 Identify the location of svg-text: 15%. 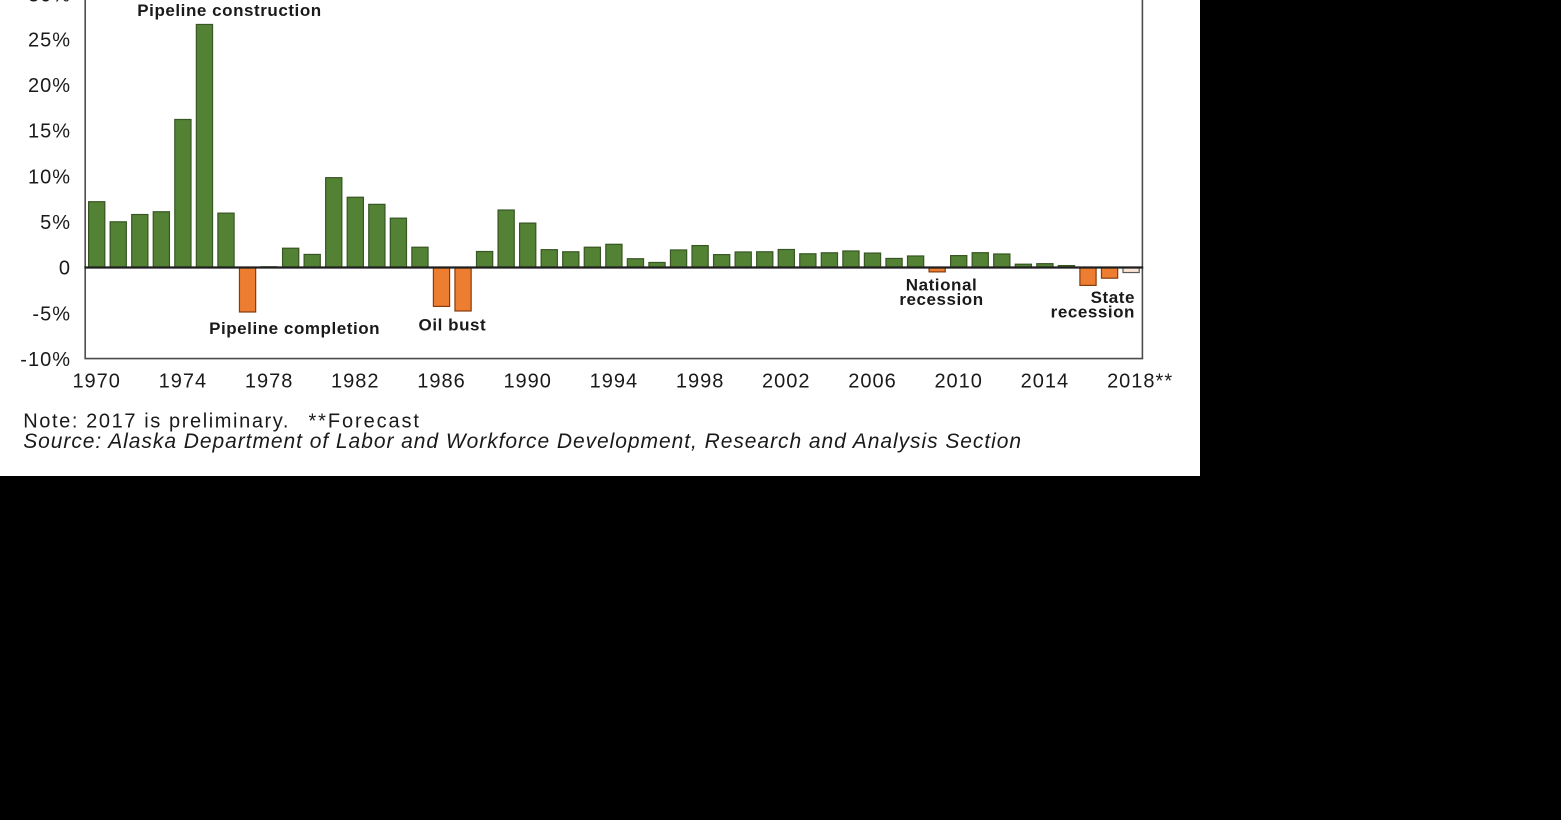
(49, 132).